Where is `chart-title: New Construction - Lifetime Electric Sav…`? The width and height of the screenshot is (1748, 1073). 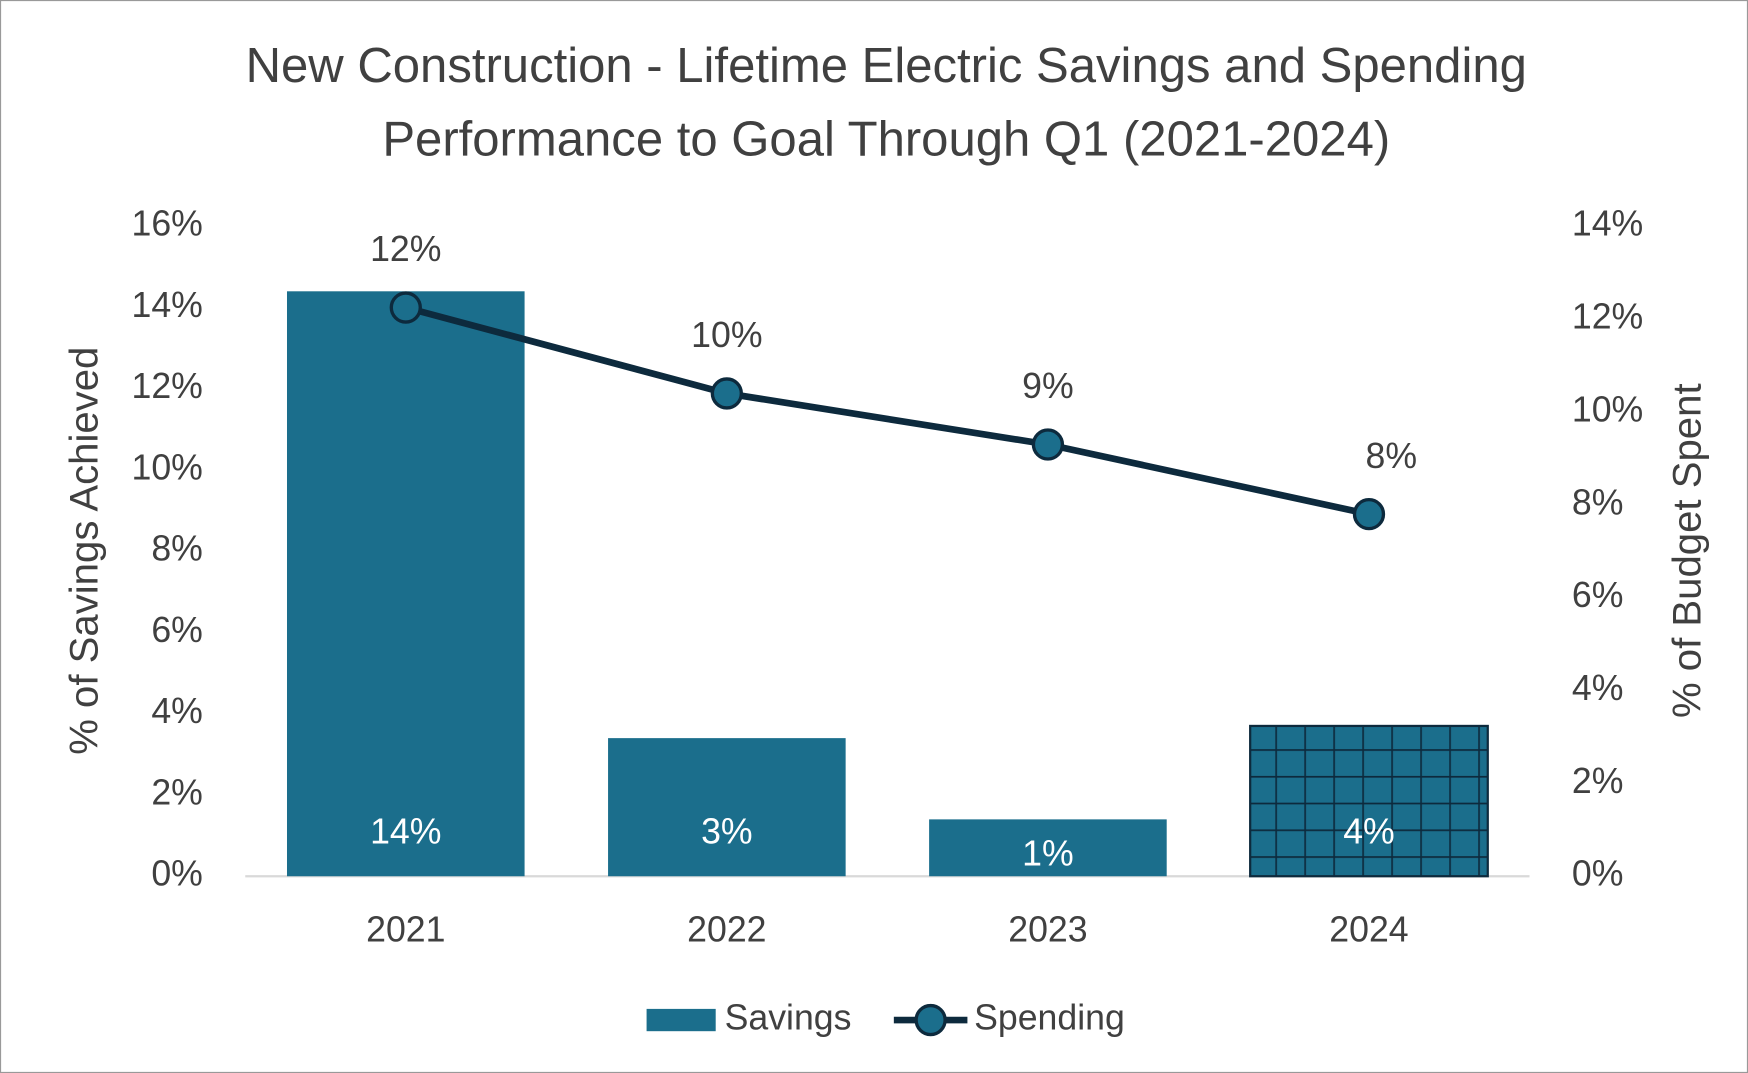
chart-title: New Construction - Lifetime Electric Sav… is located at coordinates (886, 66).